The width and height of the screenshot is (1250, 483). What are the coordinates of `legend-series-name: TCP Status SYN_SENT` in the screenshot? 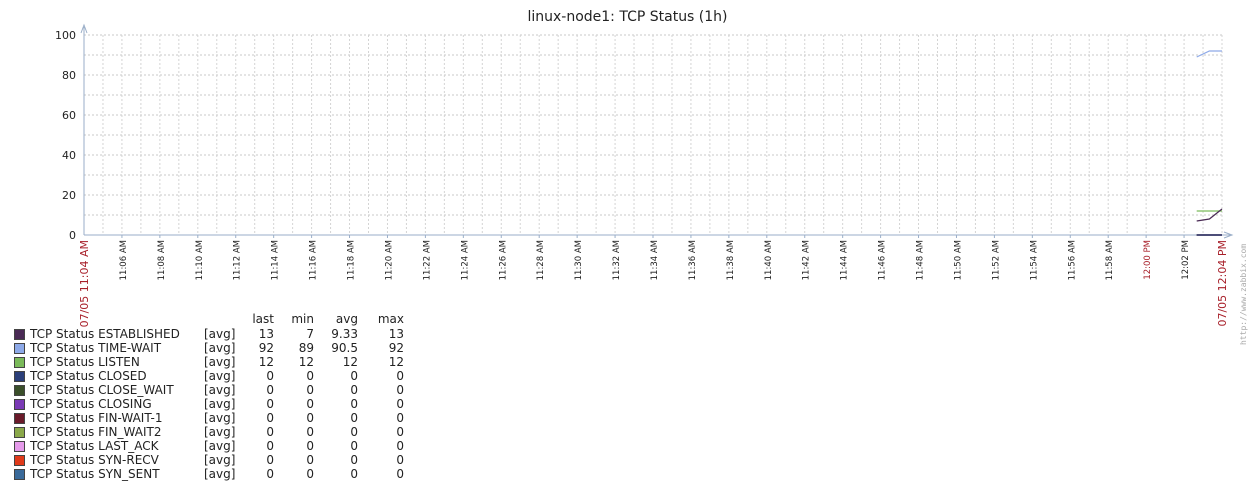 It's located at (95, 474).